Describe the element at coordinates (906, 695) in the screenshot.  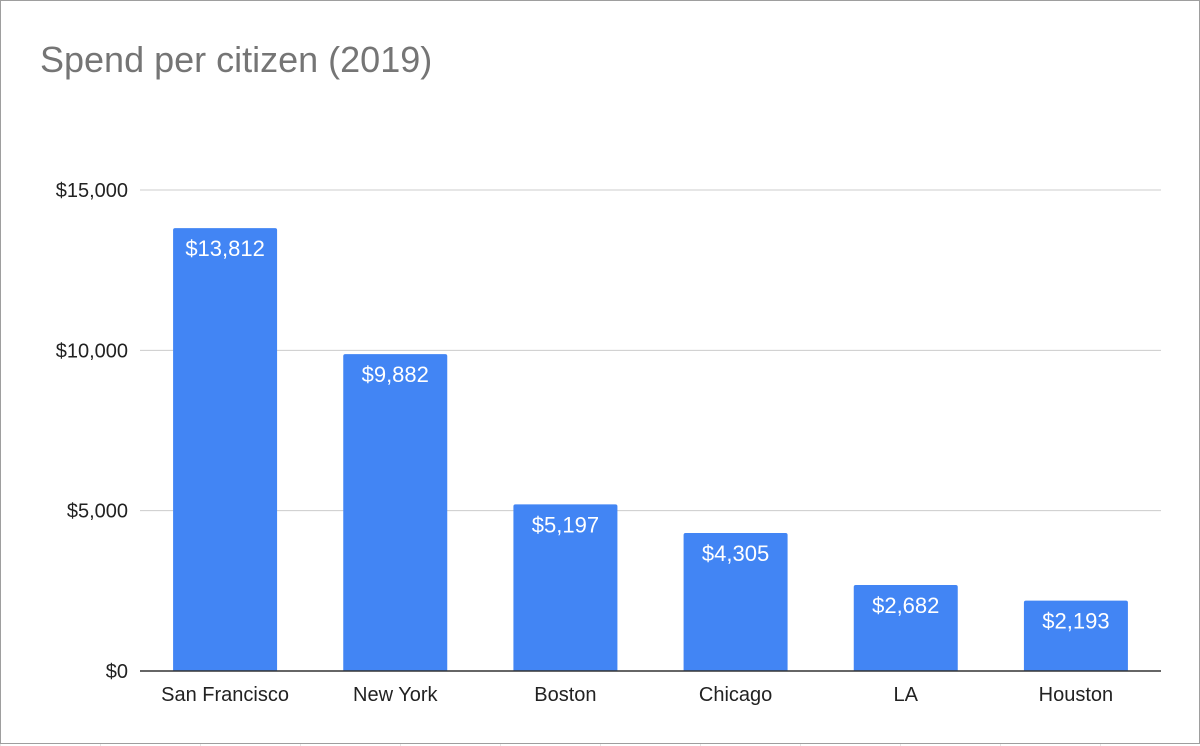
I see `x-tick-label: LA` at that location.